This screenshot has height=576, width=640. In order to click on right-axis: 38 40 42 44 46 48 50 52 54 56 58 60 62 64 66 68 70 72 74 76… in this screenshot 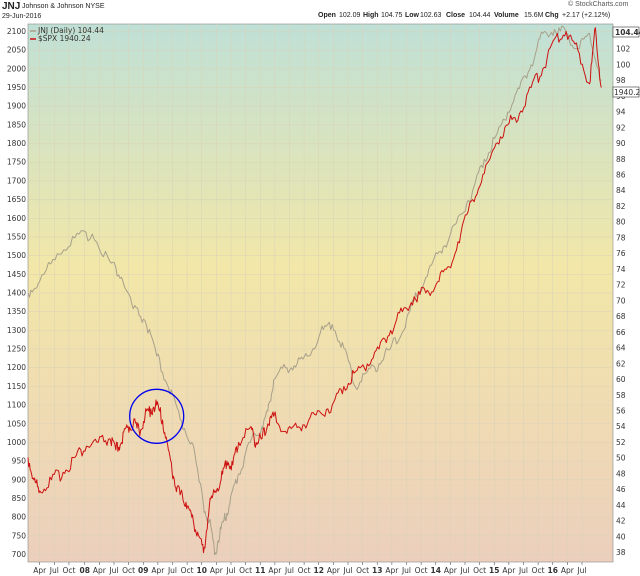, I will do `click(623, 301)`.